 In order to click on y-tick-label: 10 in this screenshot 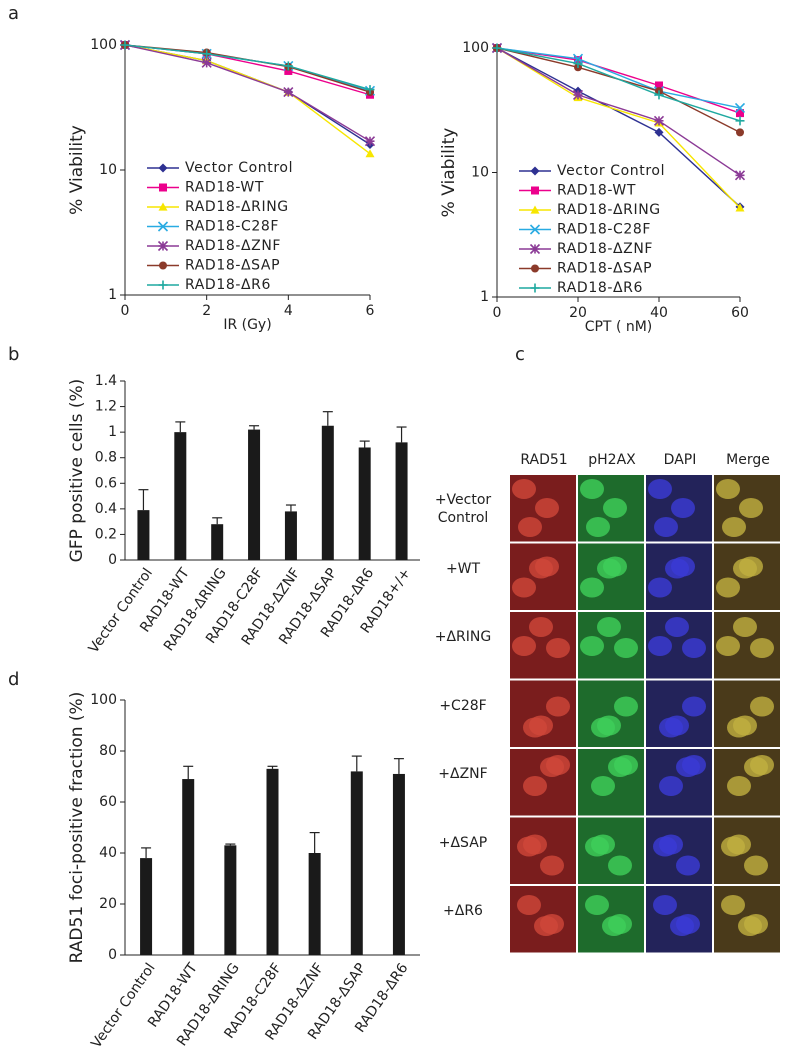, I will do `click(480, 173)`.